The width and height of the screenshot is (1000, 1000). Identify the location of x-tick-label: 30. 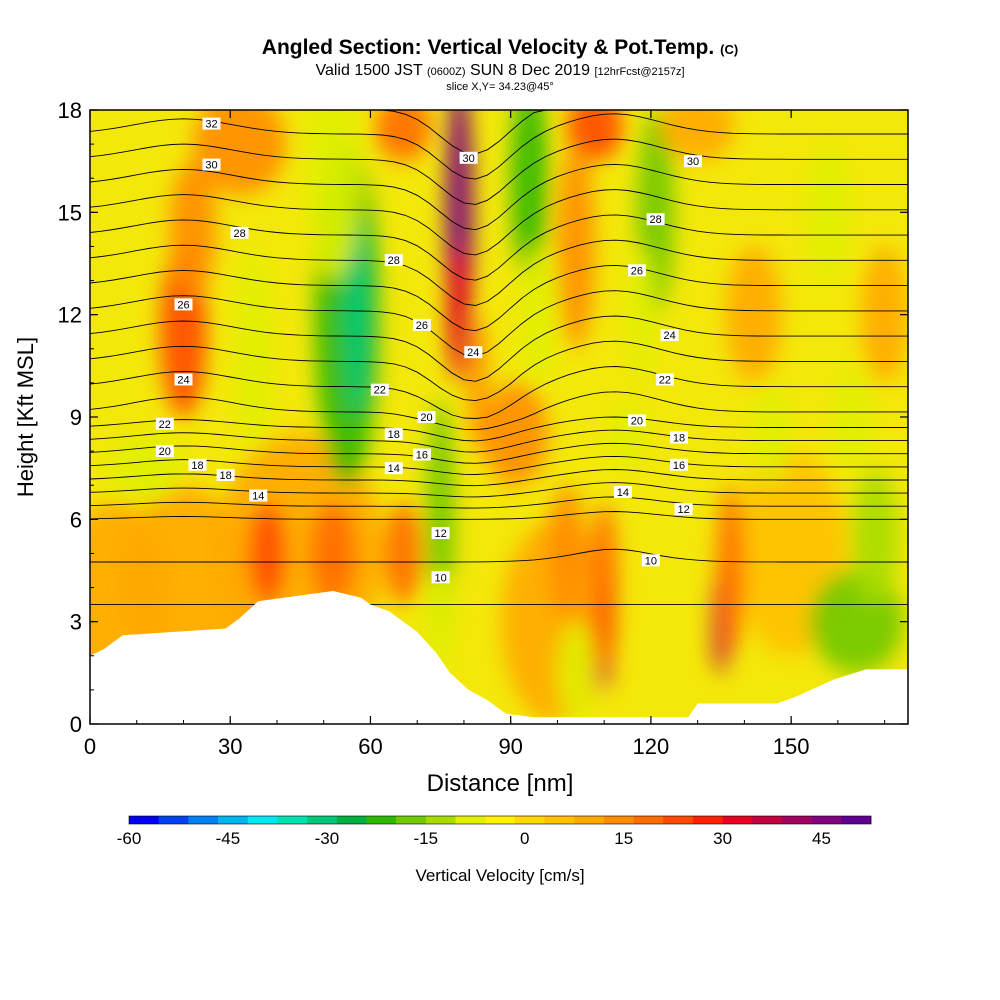
(230, 746).